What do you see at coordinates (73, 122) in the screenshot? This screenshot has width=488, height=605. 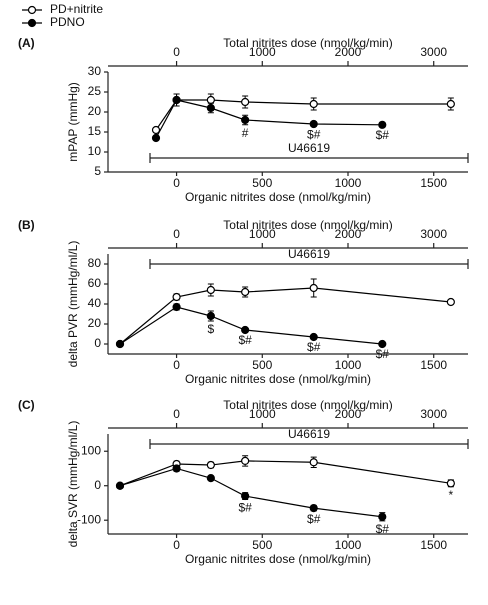 I see `y-axis-title: mPAP (mmHg)` at bounding box center [73, 122].